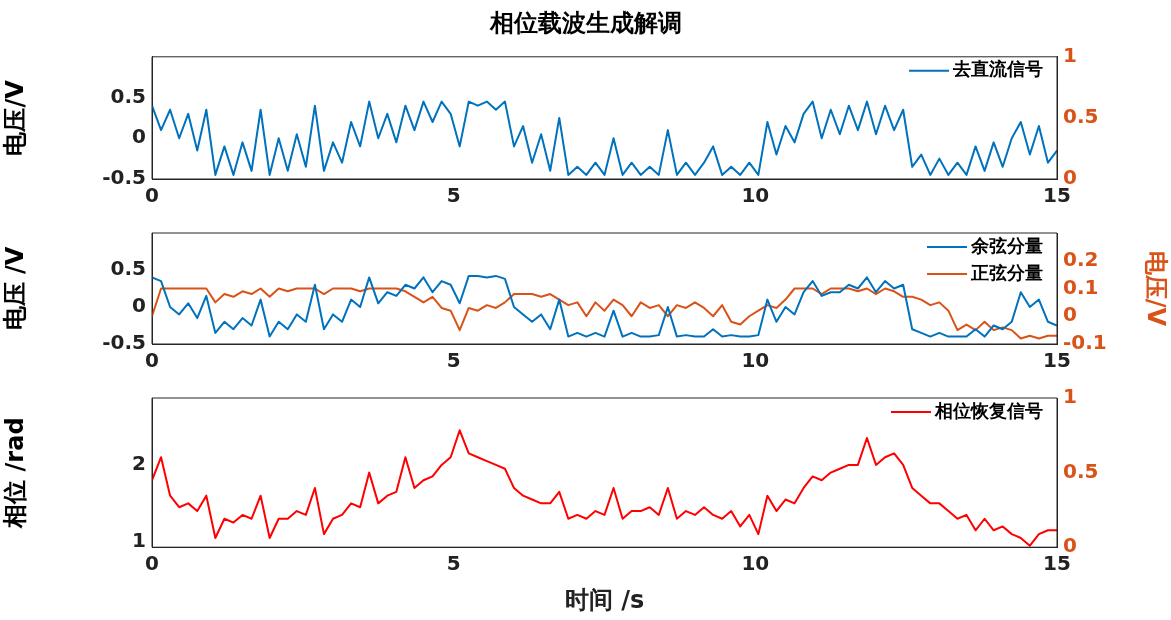 The image size is (1171, 620). What do you see at coordinates (585, 22) in the screenshot?
I see `chart-title: 相位载波生成解调` at bounding box center [585, 22].